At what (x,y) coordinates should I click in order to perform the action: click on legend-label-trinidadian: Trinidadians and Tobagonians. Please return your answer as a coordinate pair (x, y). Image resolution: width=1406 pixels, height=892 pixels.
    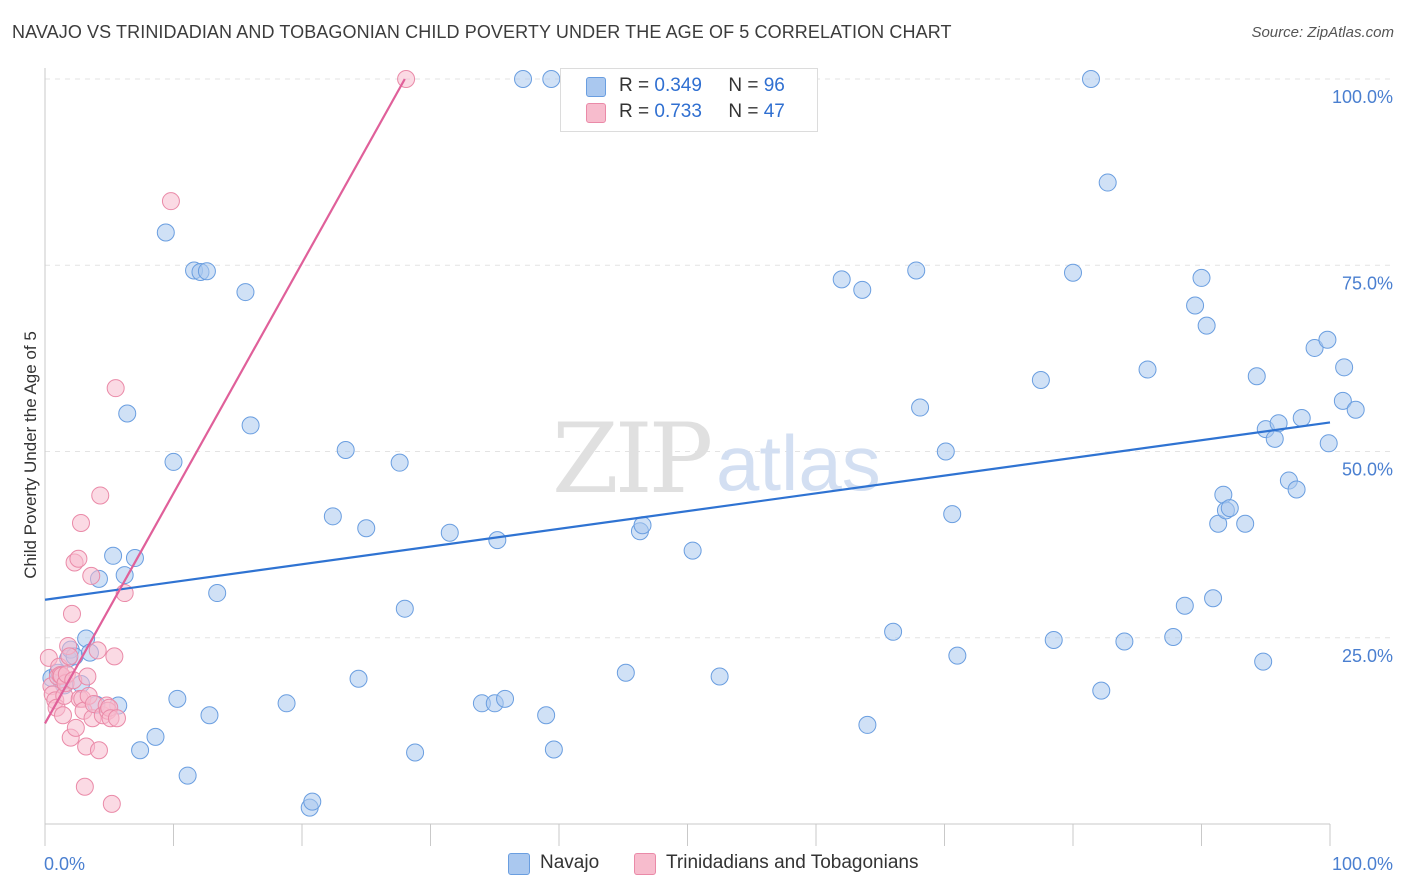
    Looking at the image, I should click on (792, 862).